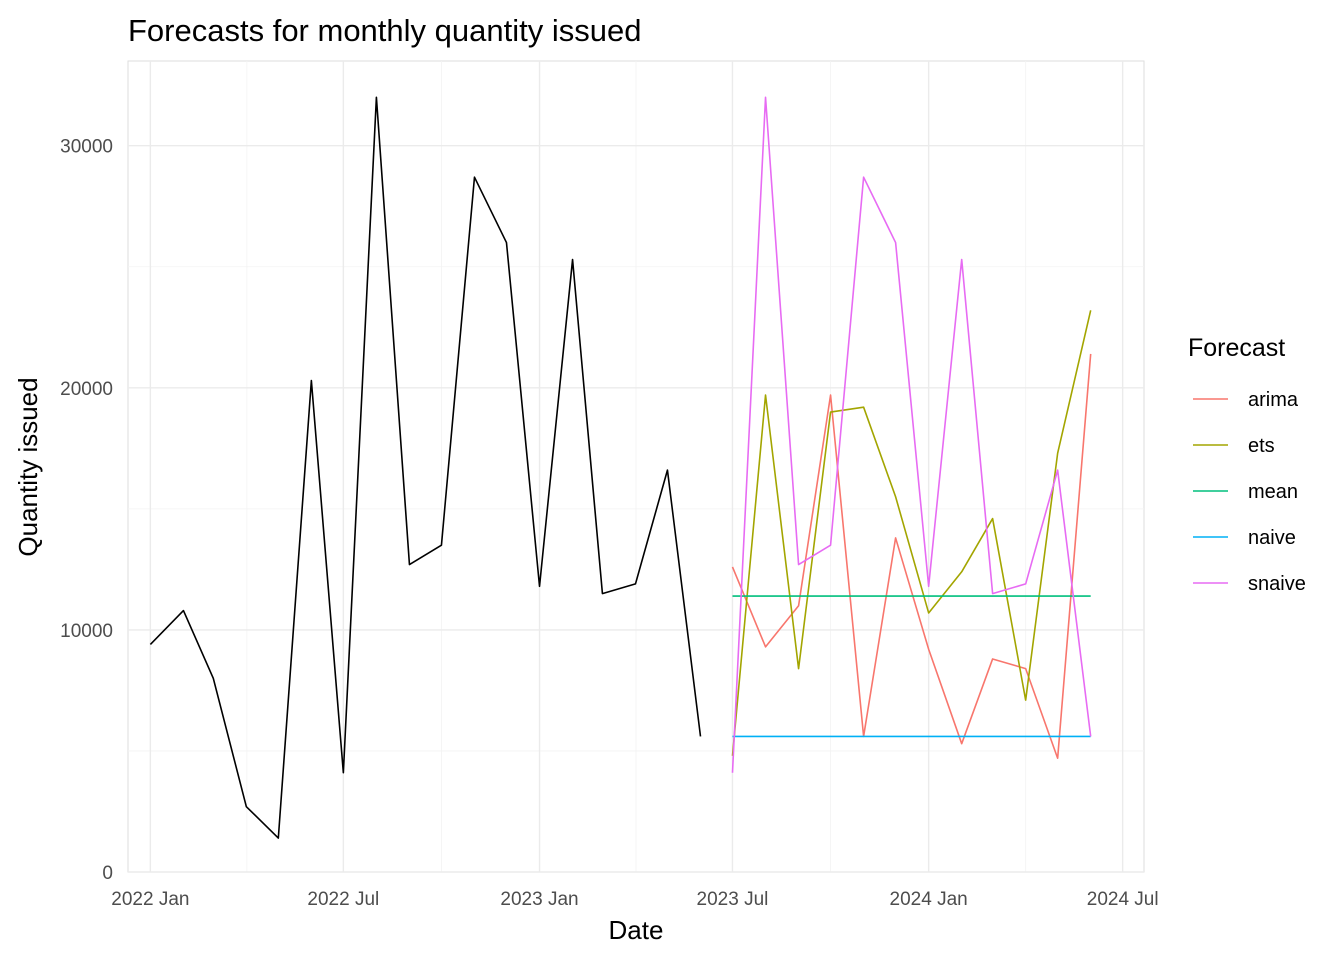 The image size is (1344, 960). I want to click on legend: Forecast arima ets mean naive snaive, so click(1247, 464).